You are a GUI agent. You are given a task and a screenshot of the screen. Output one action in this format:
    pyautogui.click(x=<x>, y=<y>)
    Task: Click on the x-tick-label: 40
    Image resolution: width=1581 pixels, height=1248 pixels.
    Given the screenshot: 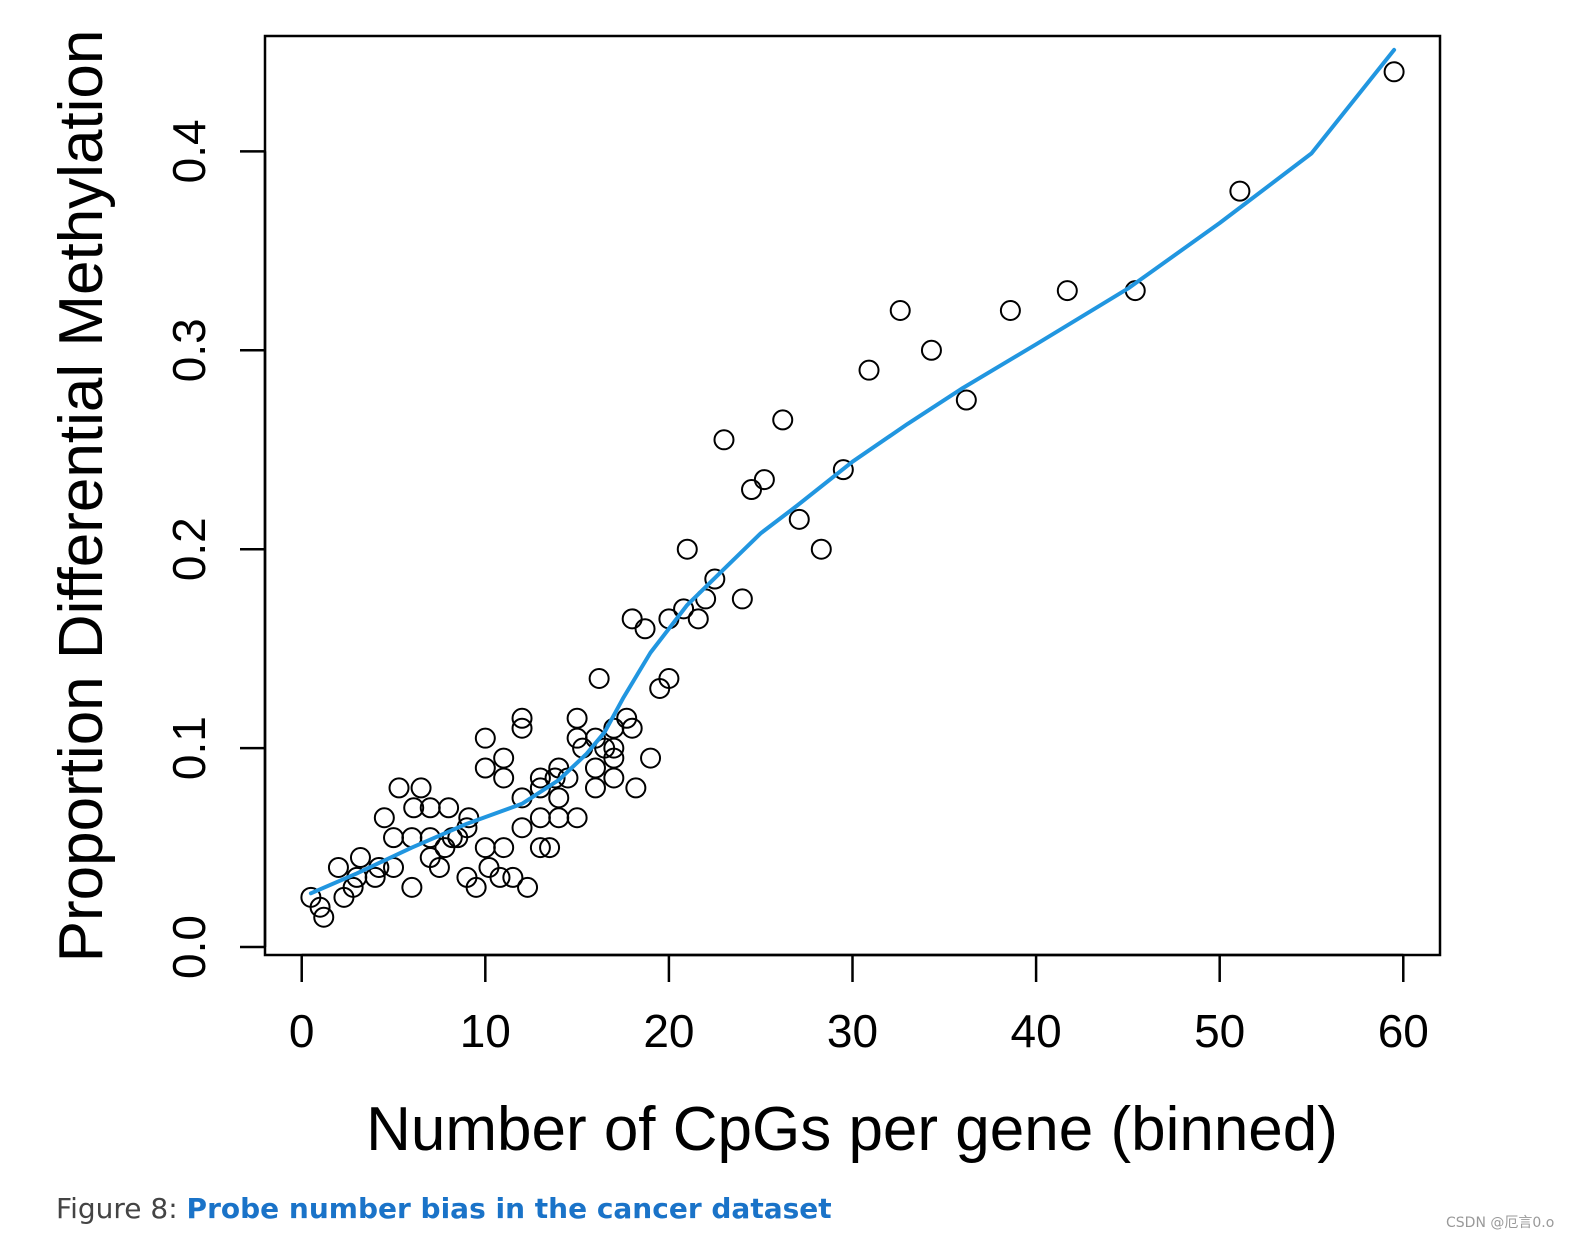 What is the action you would take?
    pyautogui.click(x=1036, y=1031)
    